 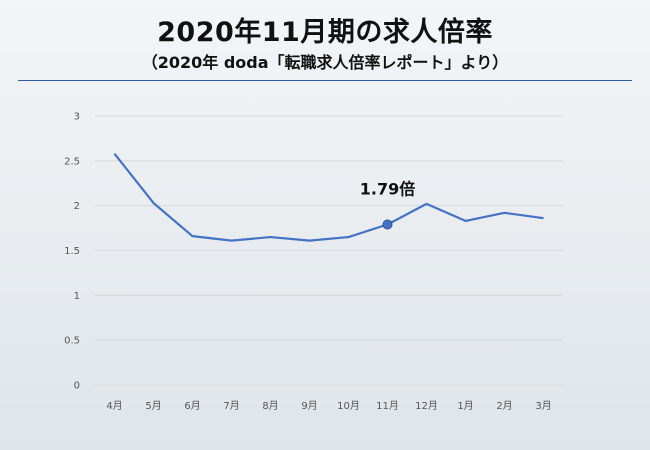 What do you see at coordinates (77, 117) in the screenshot?
I see `y-tick-label: 3` at bounding box center [77, 117].